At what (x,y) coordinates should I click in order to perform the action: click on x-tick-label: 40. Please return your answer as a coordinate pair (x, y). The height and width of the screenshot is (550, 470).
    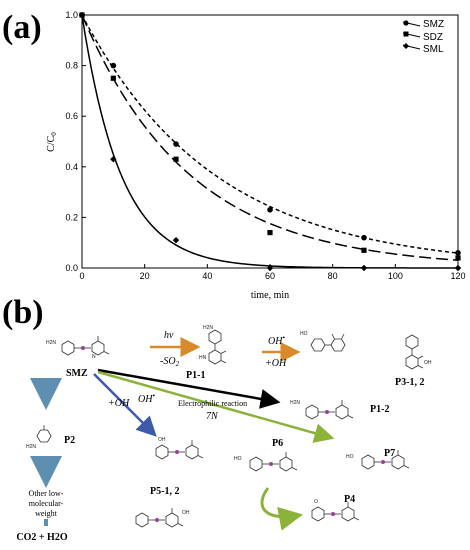
    Looking at the image, I should click on (207, 276).